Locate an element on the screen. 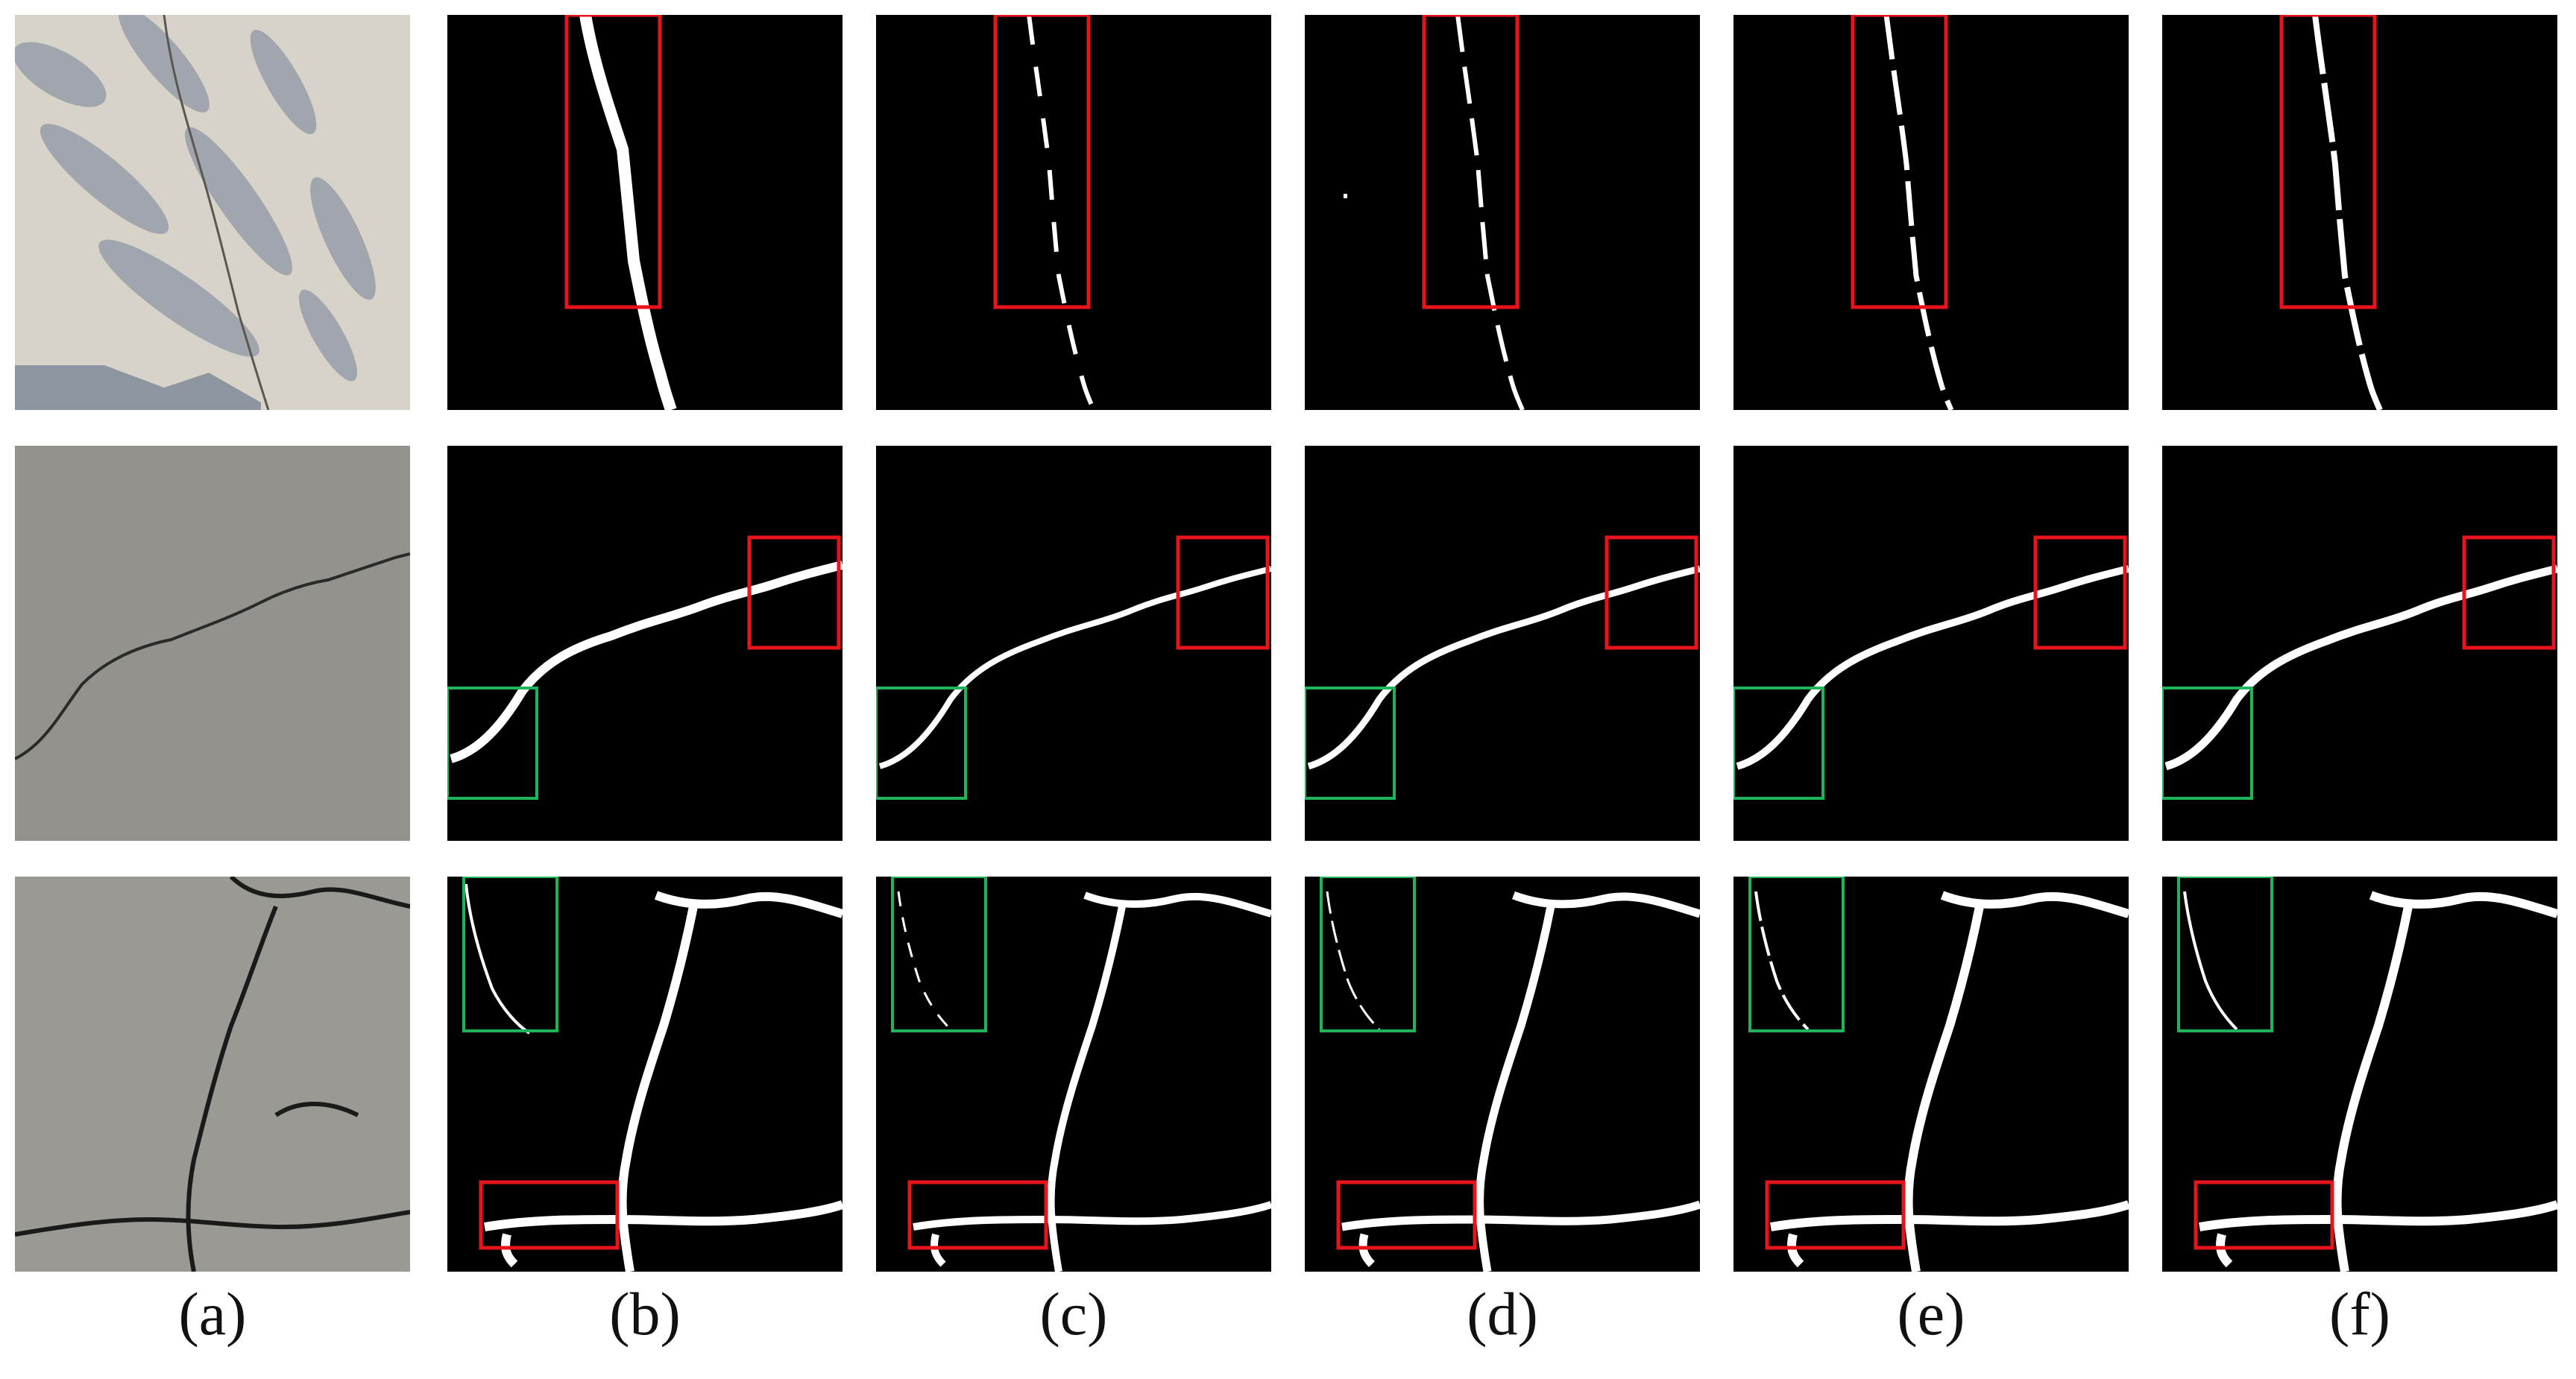 The height and width of the screenshot is (1379, 2576). row1-photo-graphic is located at coordinates (212, 212).